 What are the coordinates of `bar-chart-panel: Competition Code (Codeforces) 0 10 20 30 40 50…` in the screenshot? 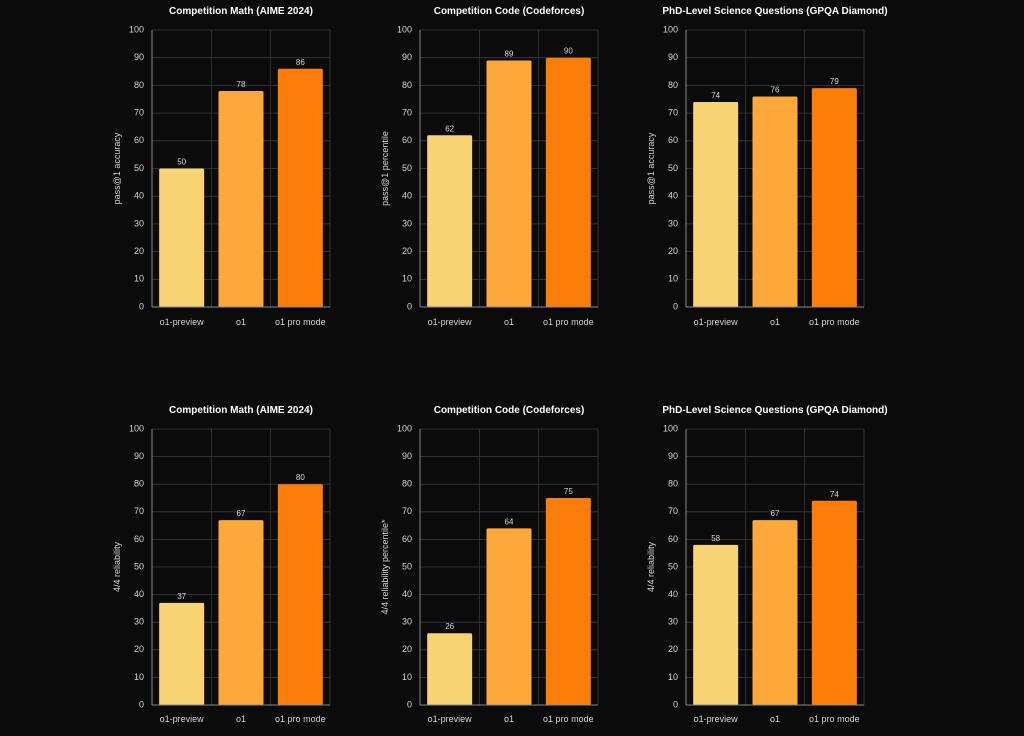 It's located at (489, 564).